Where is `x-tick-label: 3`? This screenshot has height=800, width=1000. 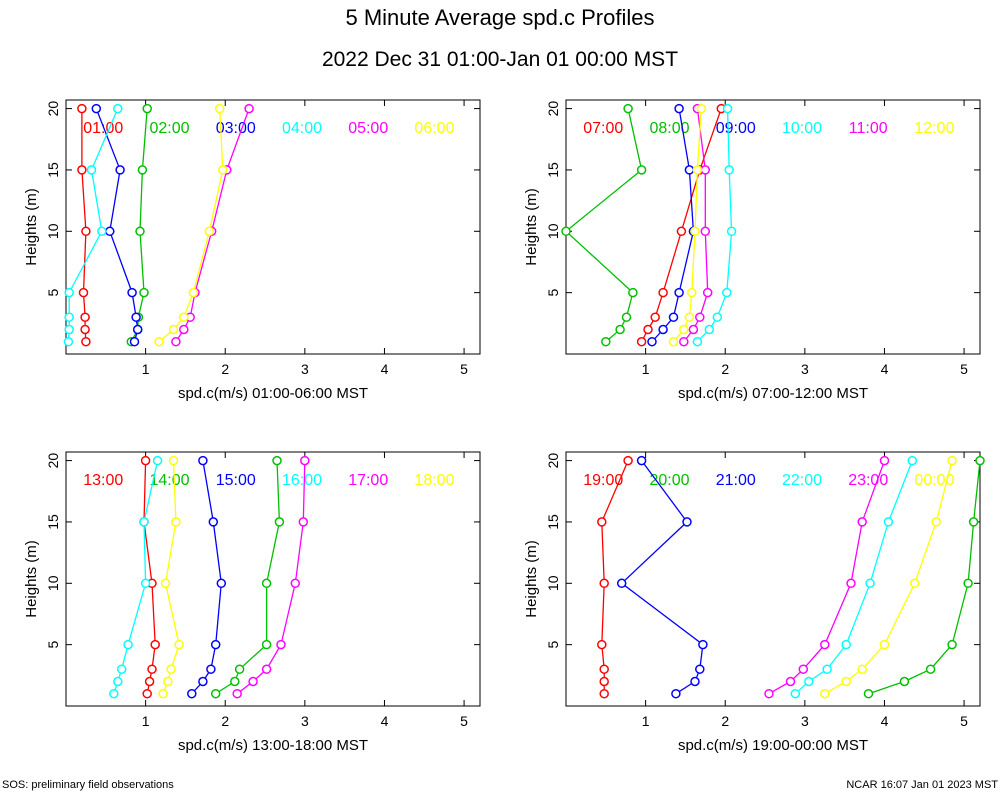 x-tick-label: 3 is located at coordinates (305, 721).